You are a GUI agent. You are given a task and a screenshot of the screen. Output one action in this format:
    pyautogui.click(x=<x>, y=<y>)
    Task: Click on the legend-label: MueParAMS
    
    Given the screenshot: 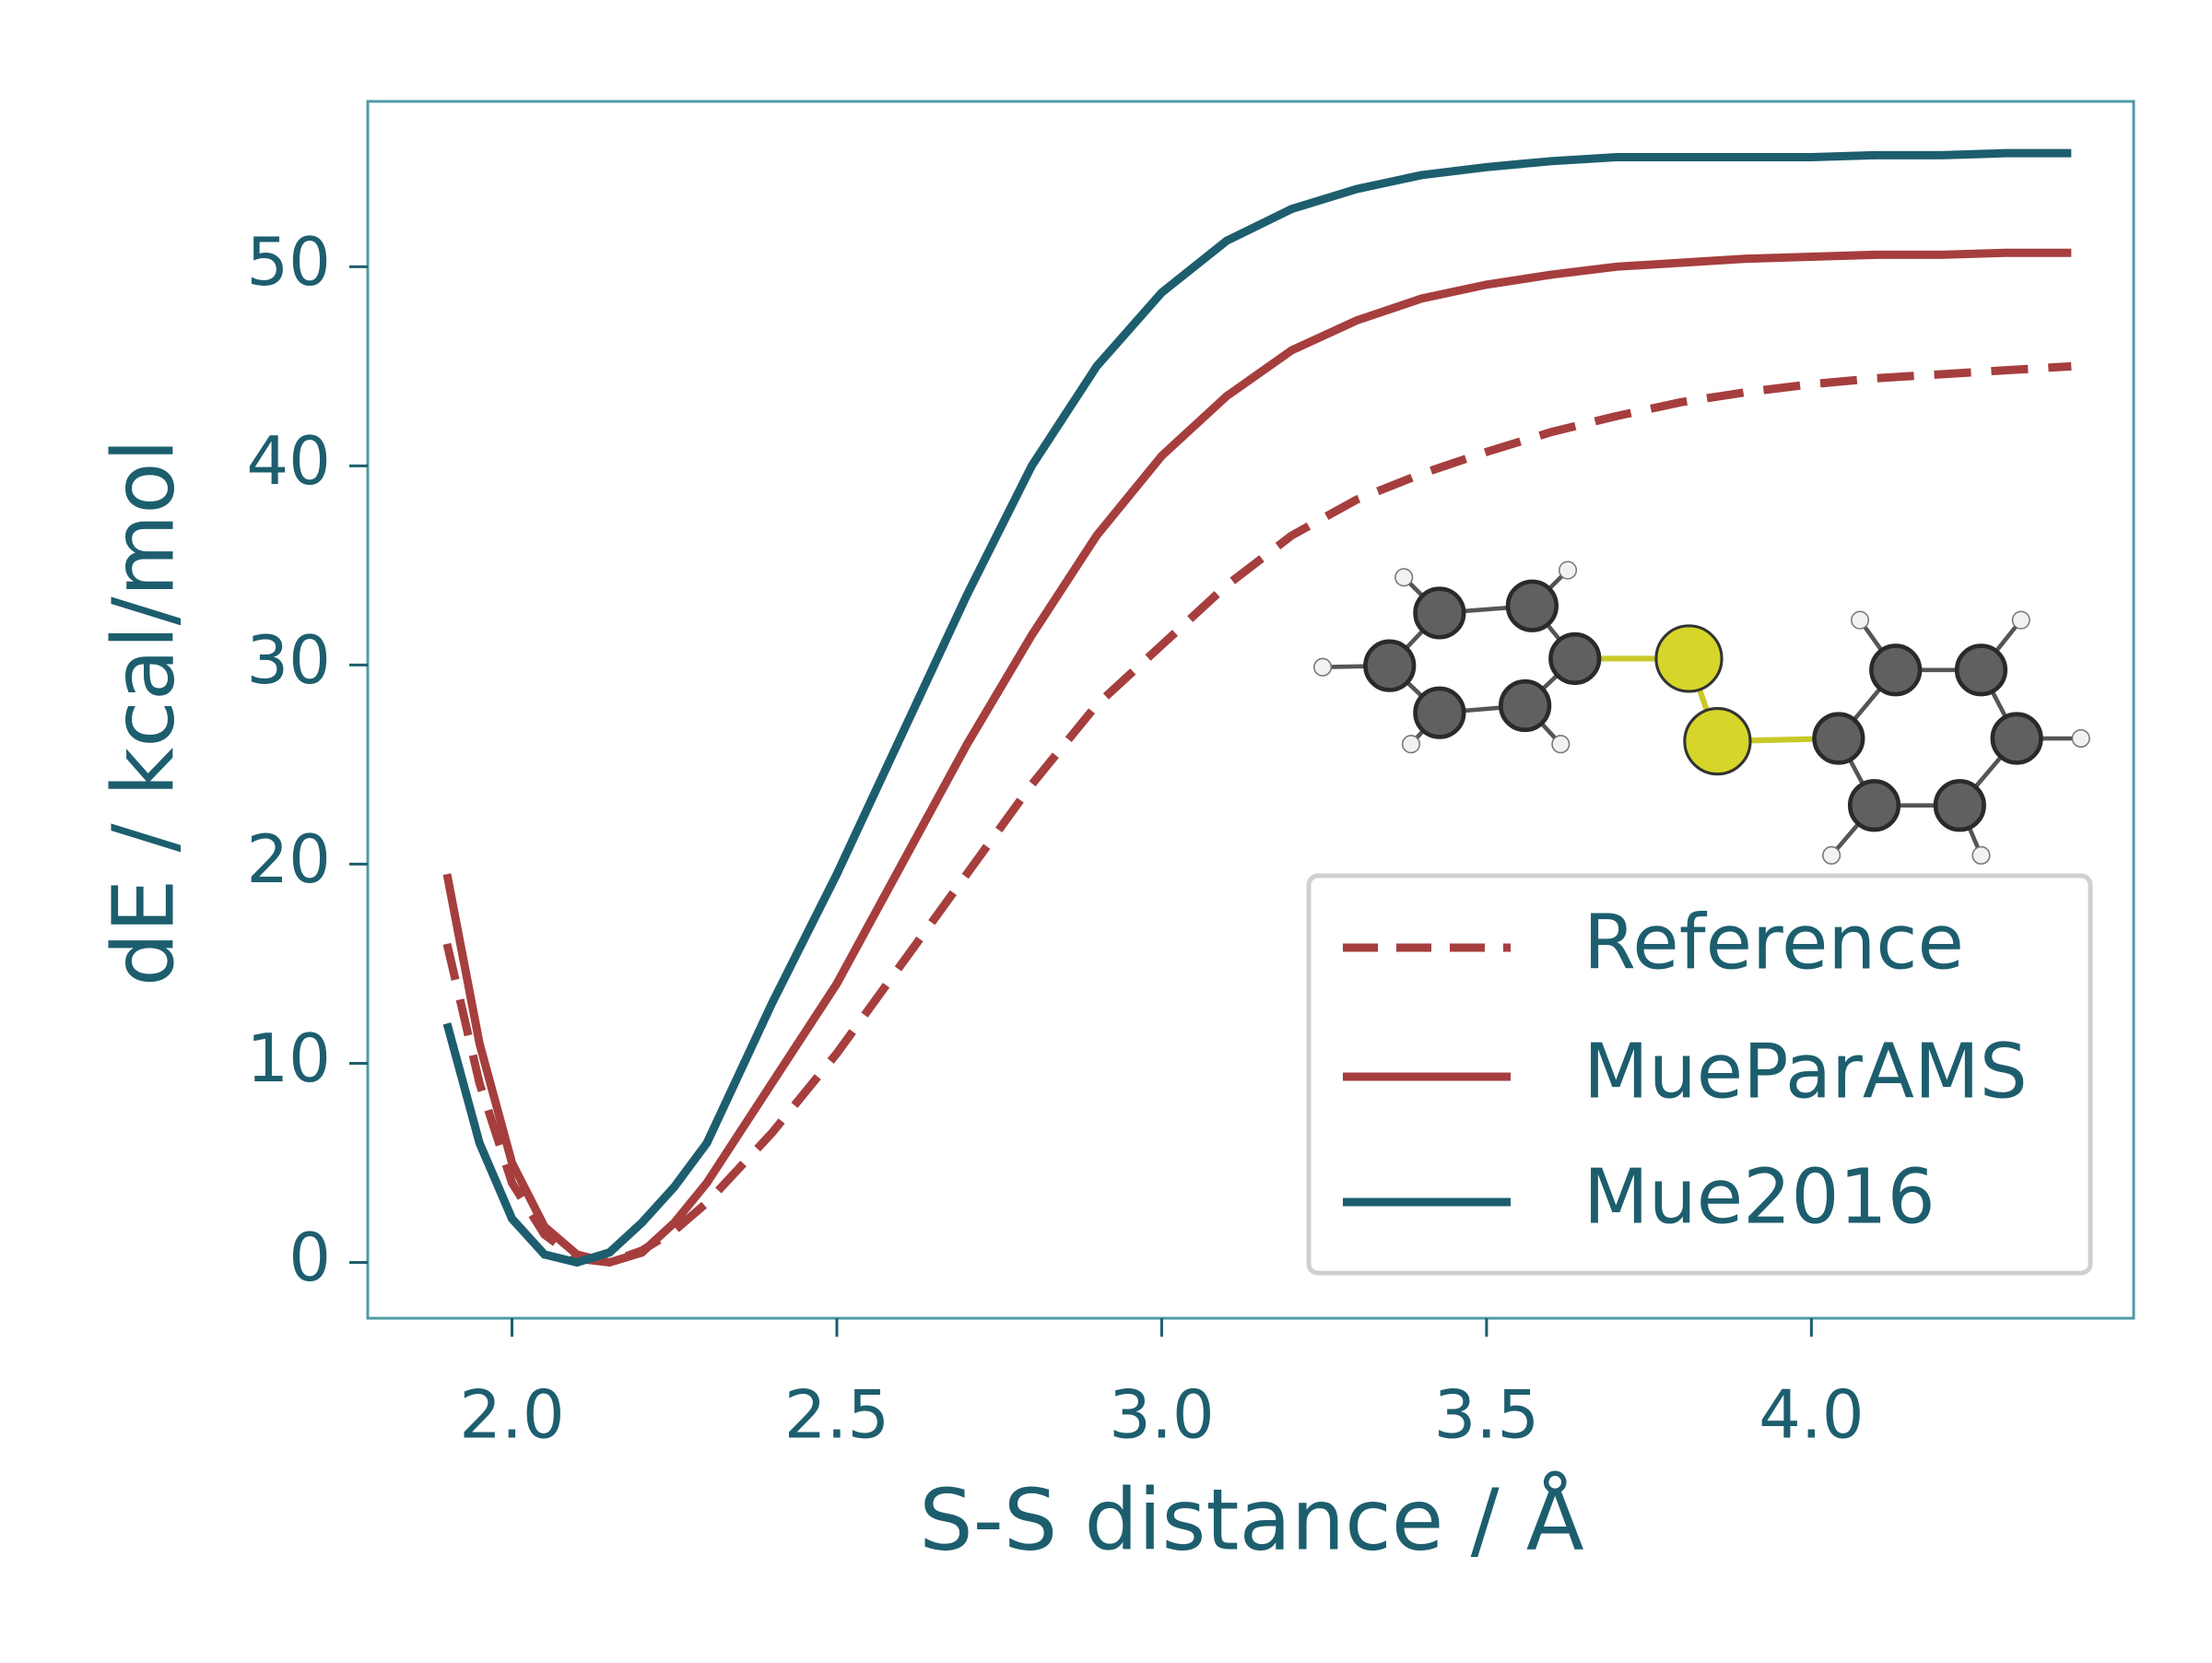 What is the action you would take?
    pyautogui.click(x=1805, y=1071)
    